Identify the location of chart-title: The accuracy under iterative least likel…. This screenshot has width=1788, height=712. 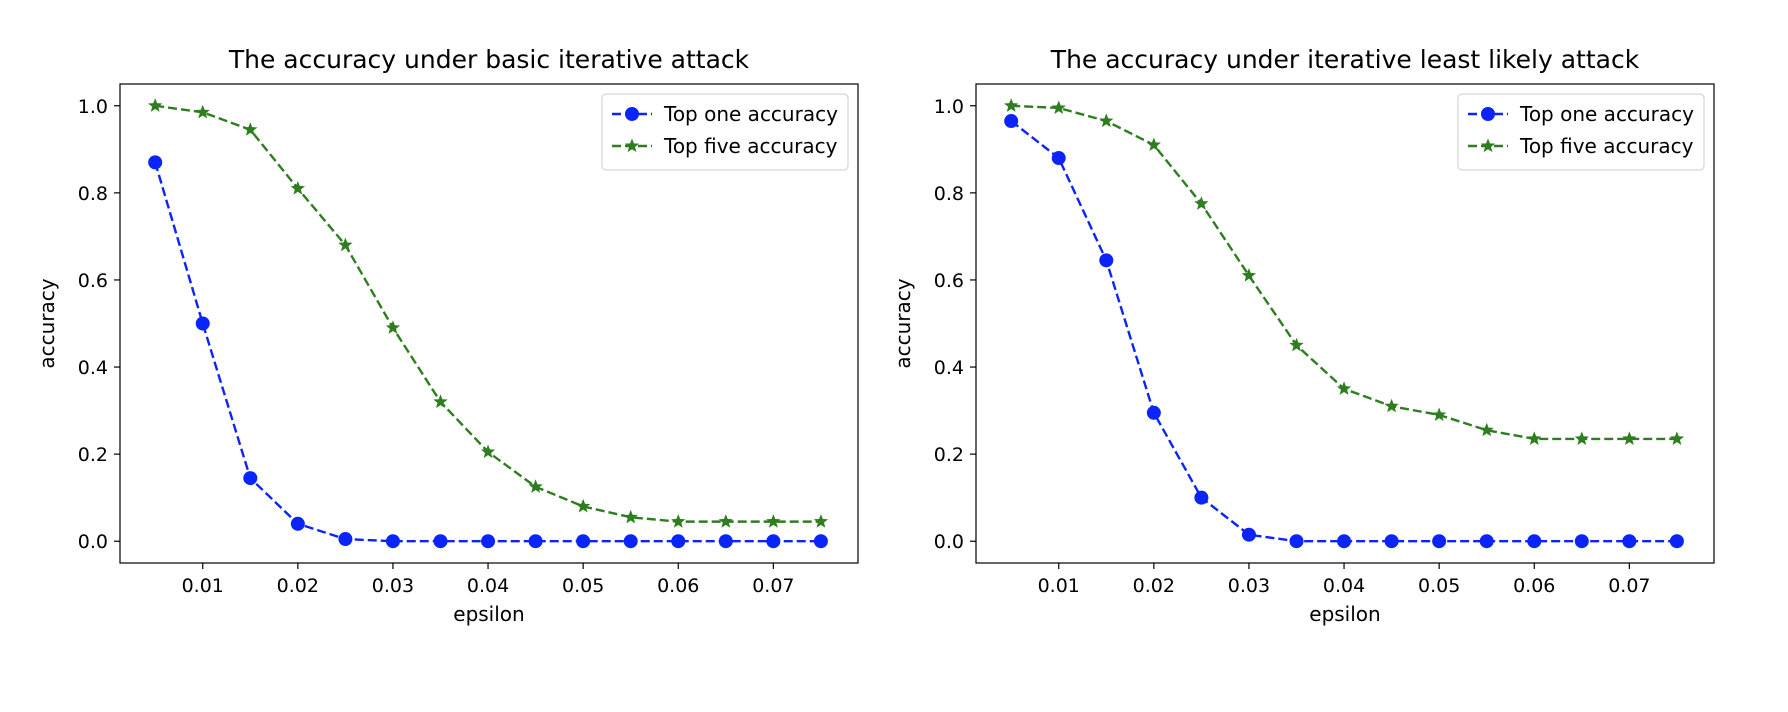
(1345, 59).